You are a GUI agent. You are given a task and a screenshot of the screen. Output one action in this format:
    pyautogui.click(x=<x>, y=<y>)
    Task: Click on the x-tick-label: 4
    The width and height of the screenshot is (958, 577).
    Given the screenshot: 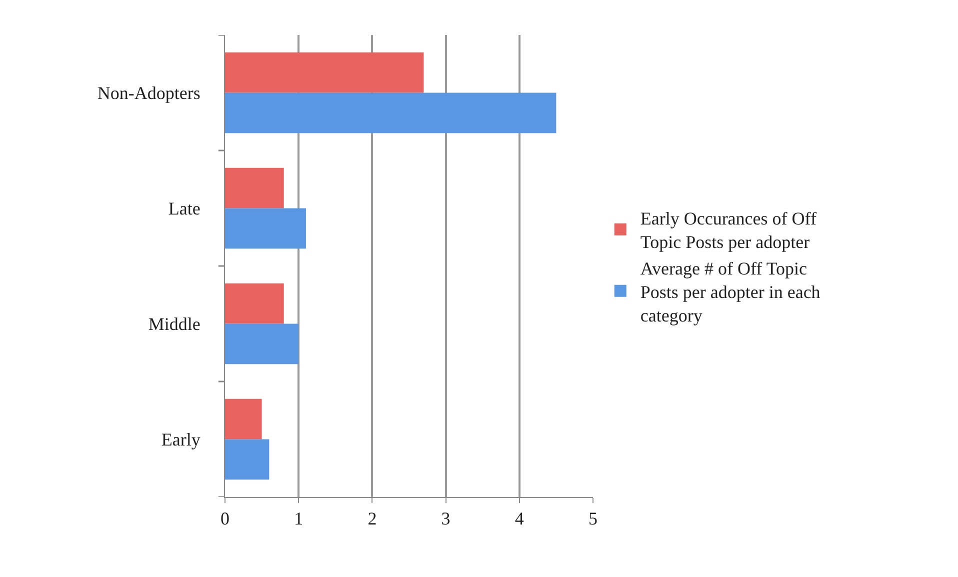 What is the action you would take?
    pyautogui.click(x=519, y=518)
    